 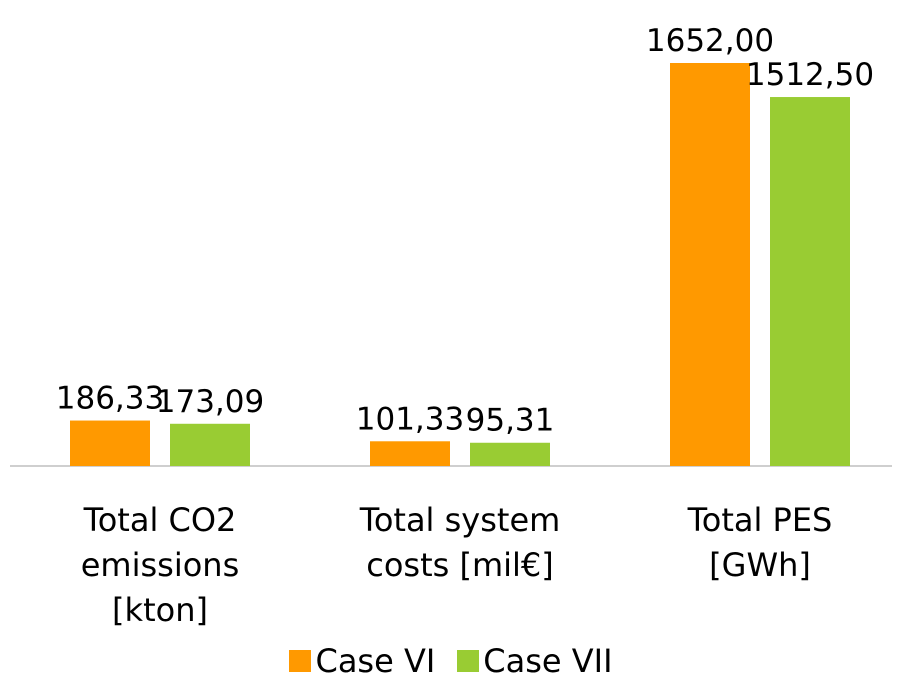 What do you see at coordinates (548, 661) in the screenshot?
I see `legend-label: Case VII` at bounding box center [548, 661].